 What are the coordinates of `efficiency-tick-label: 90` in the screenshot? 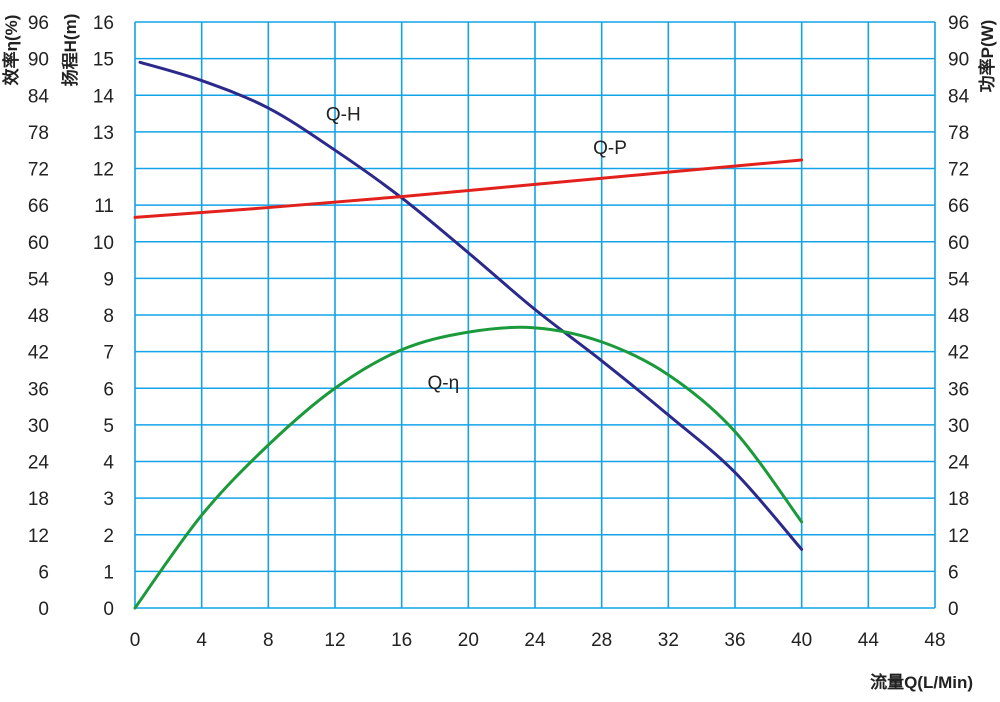 It's located at (38, 60).